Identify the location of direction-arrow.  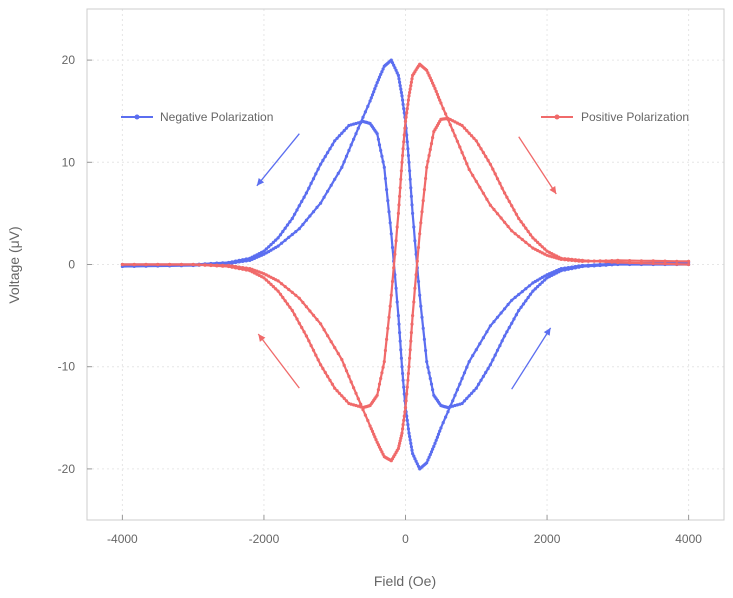
(531, 358).